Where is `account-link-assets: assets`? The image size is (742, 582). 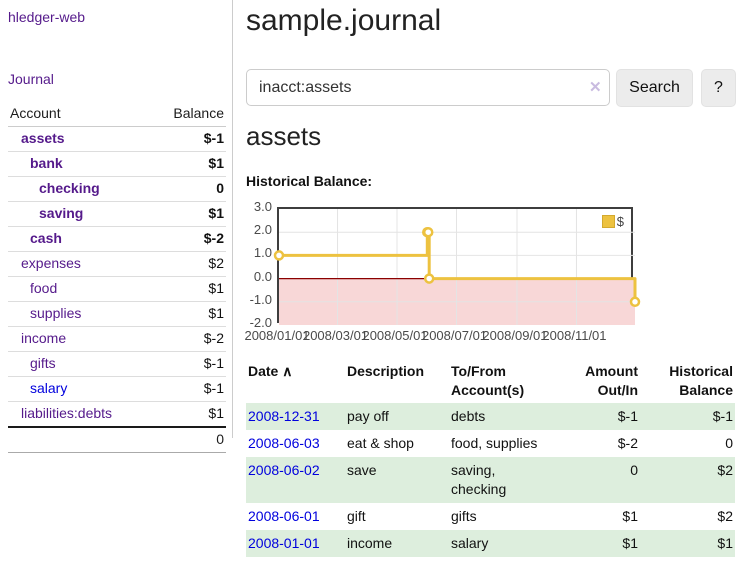
account-link-assets: assets is located at coordinates (43, 138).